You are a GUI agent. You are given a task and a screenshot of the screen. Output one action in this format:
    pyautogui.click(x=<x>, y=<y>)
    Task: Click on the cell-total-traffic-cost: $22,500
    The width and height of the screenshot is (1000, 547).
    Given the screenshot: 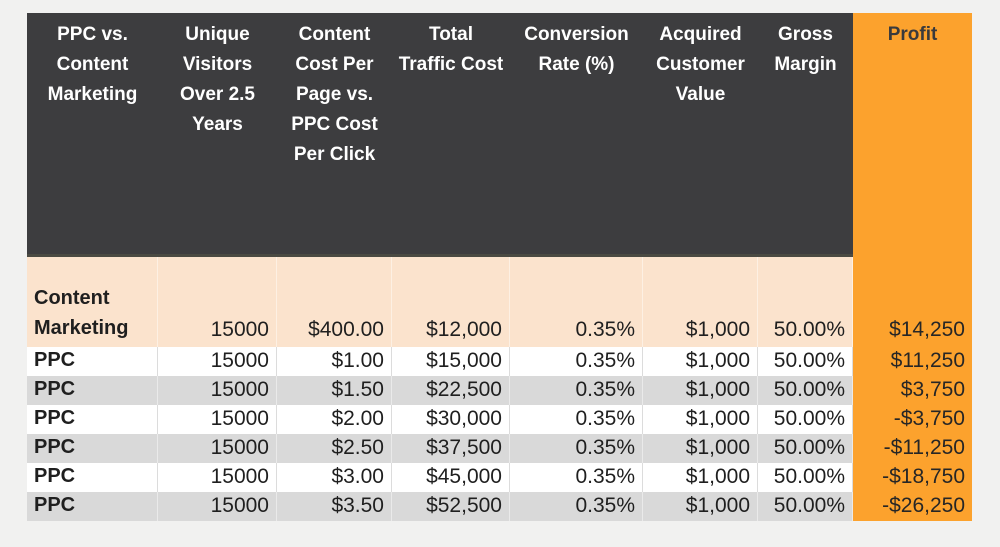 What is the action you would take?
    pyautogui.click(x=451, y=390)
    